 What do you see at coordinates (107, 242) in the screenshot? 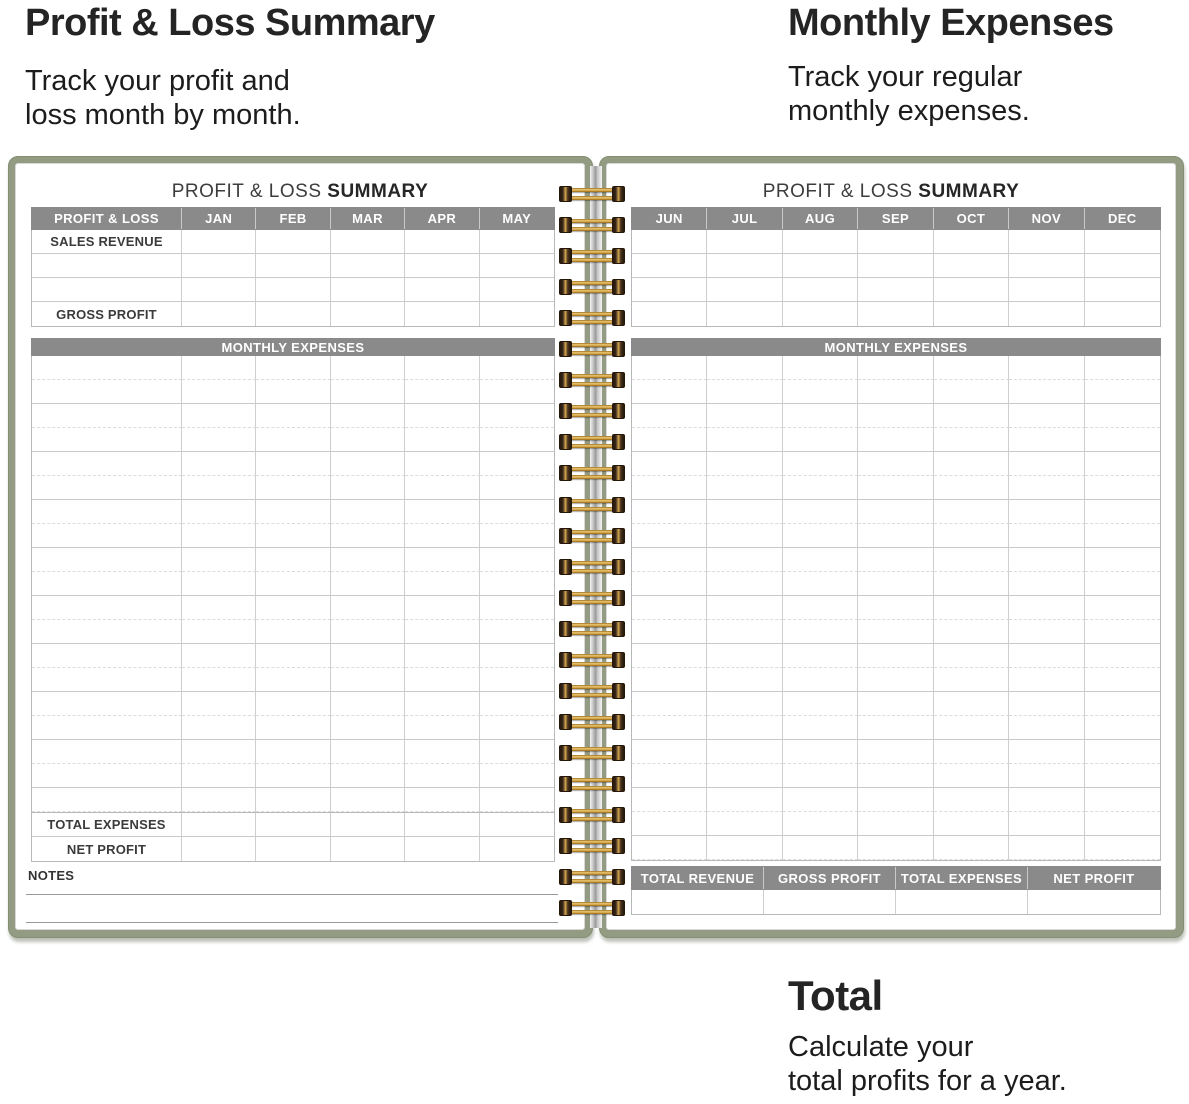
I see `row-label-cell: SALES REVENUE` at bounding box center [107, 242].